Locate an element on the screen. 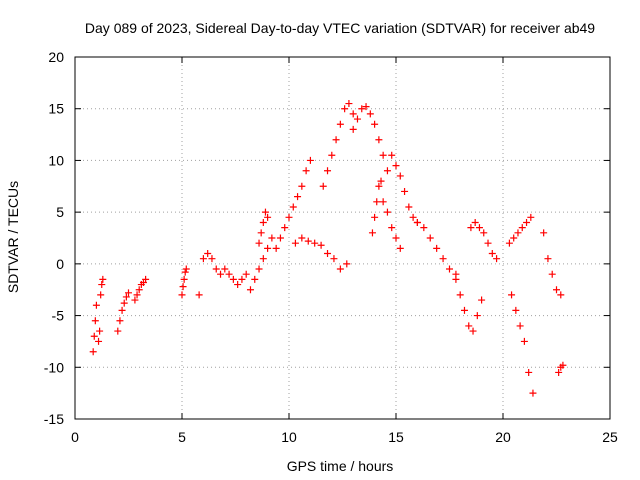 The width and height of the screenshot is (640, 480). x-tick-label: 0 is located at coordinates (75, 437).